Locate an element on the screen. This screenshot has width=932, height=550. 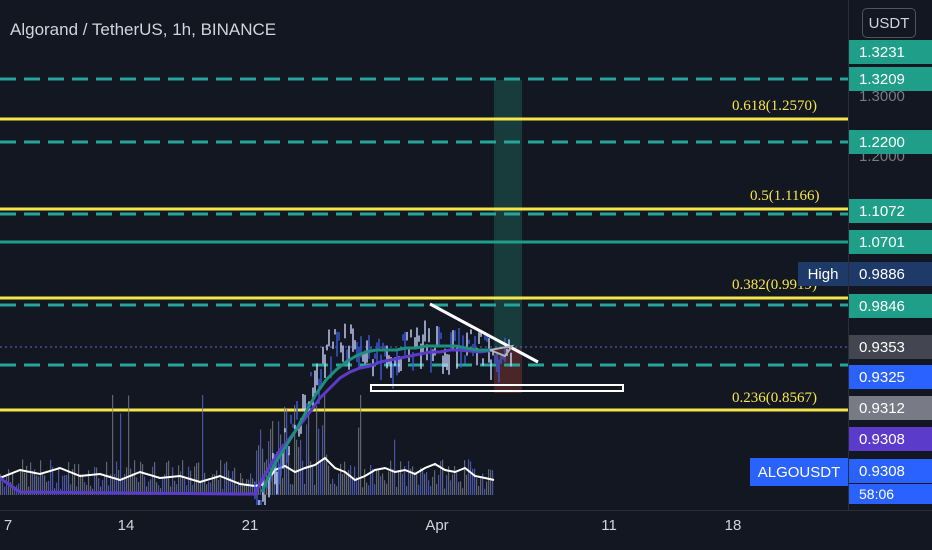
ema-teal-line is located at coordinates (377, 418).